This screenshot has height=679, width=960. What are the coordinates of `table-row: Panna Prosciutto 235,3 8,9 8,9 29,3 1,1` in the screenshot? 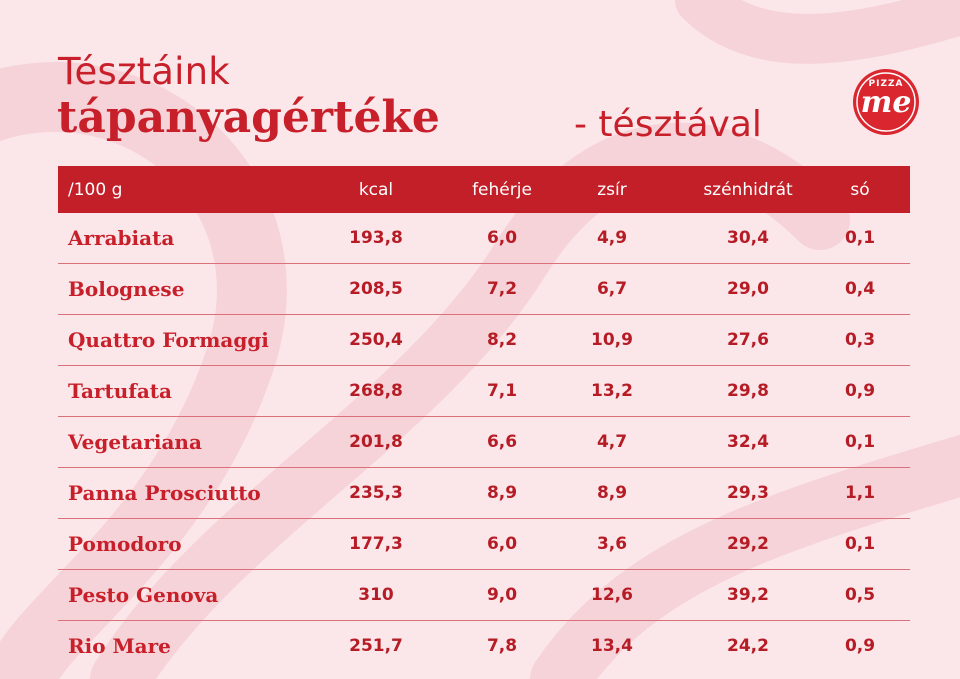 It's located at (484, 493).